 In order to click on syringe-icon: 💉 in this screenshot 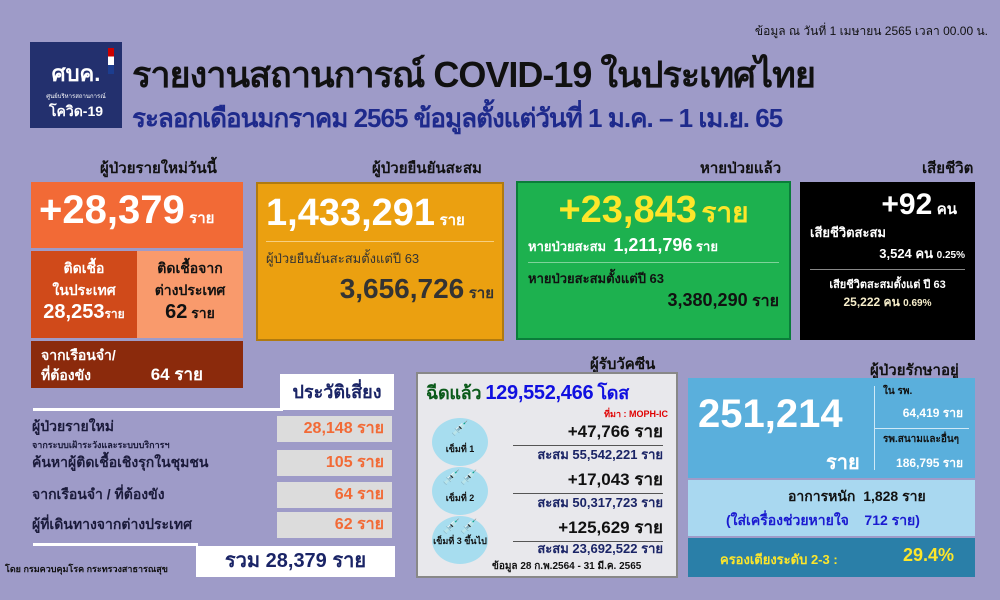, I will do `click(460, 428)`.